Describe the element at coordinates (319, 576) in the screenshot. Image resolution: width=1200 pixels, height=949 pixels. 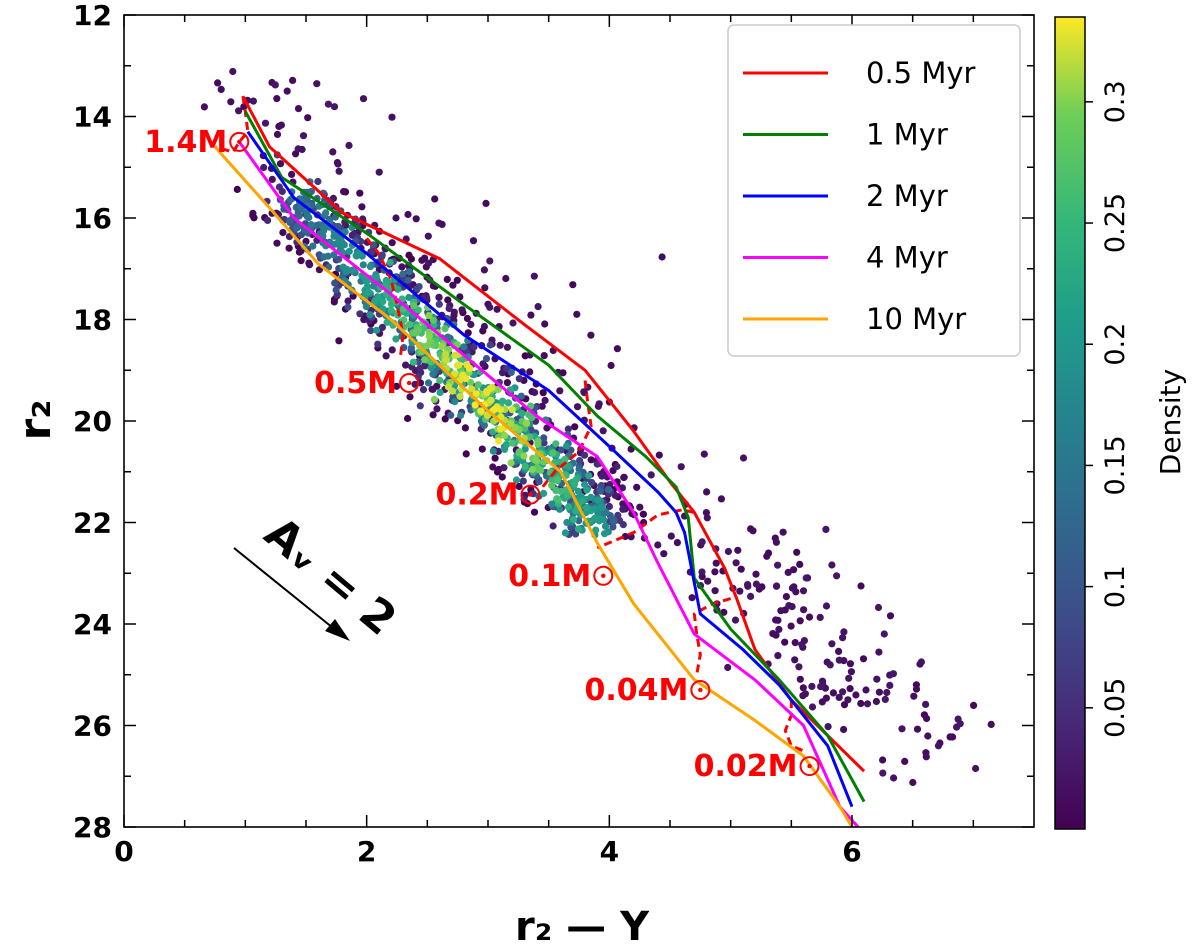
I see `extinction-vector: Aᵥ = 2` at that location.